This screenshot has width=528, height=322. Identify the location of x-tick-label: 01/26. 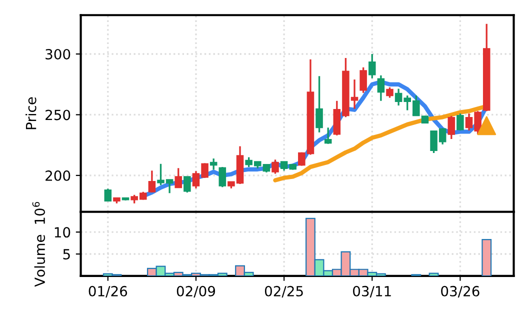
(108, 292).